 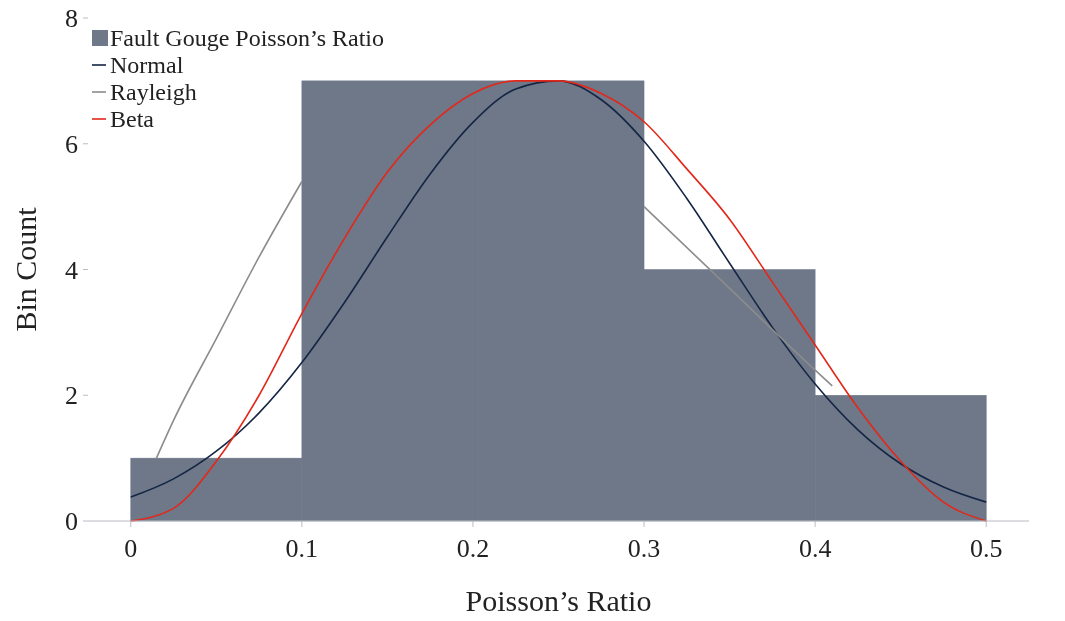 I want to click on legend-label: Normal, so click(x=147, y=65).